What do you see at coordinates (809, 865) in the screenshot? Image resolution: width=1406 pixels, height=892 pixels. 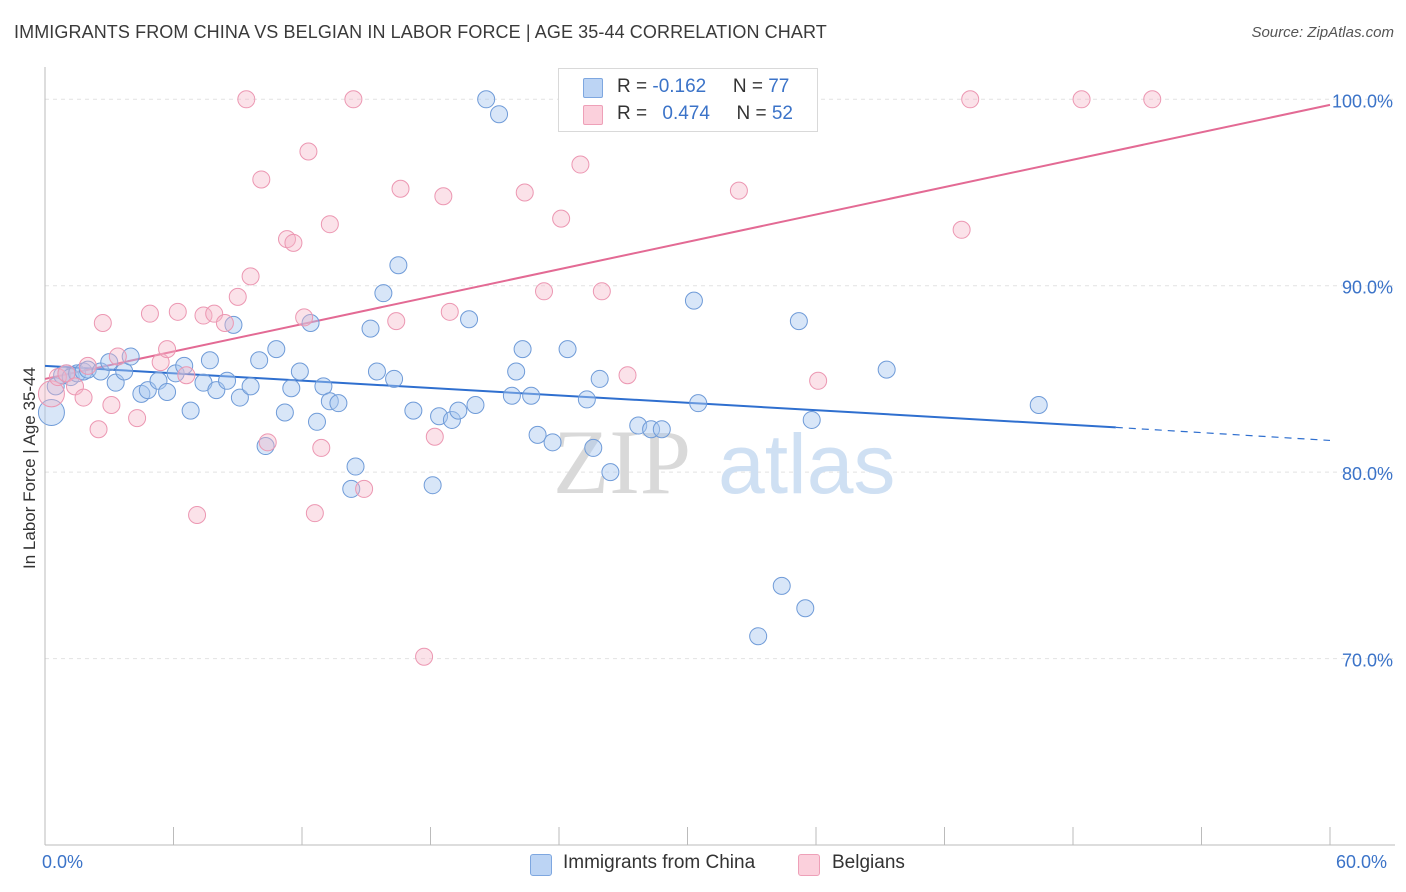 I see `belgian-legend-swatch` at bounding box center [809, 865].